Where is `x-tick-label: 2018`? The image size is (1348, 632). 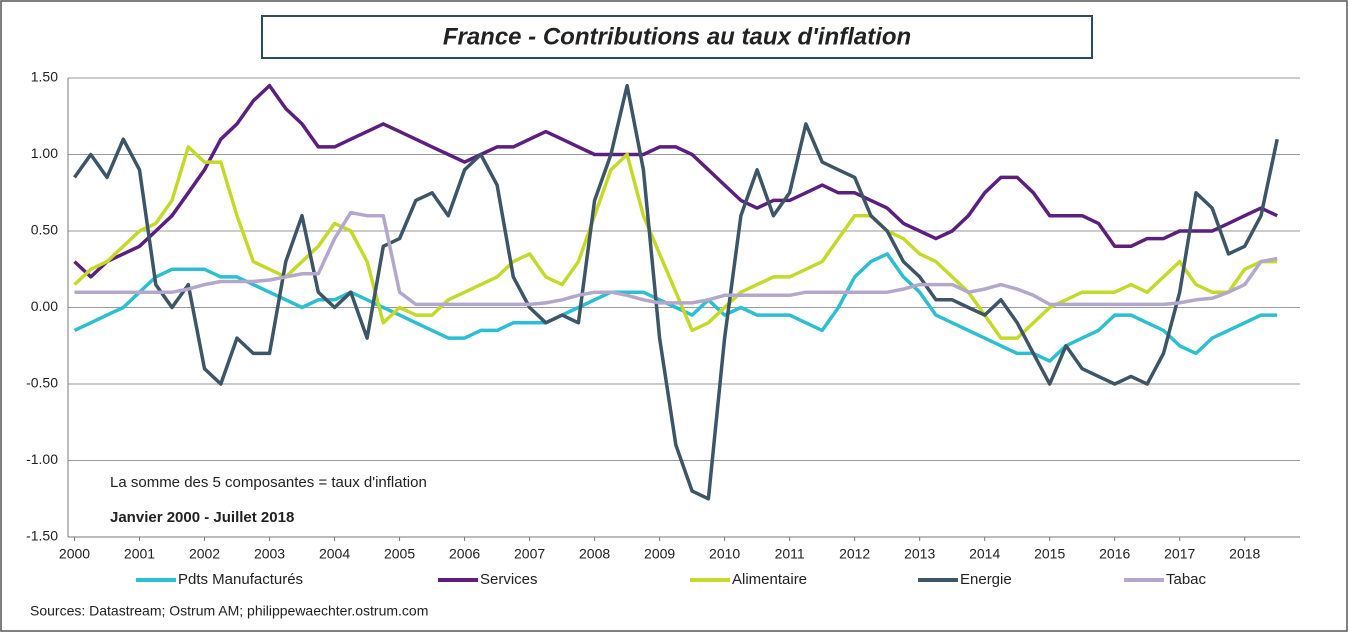 x-tick-label: 2018 is located at coordinates (1244, 554).